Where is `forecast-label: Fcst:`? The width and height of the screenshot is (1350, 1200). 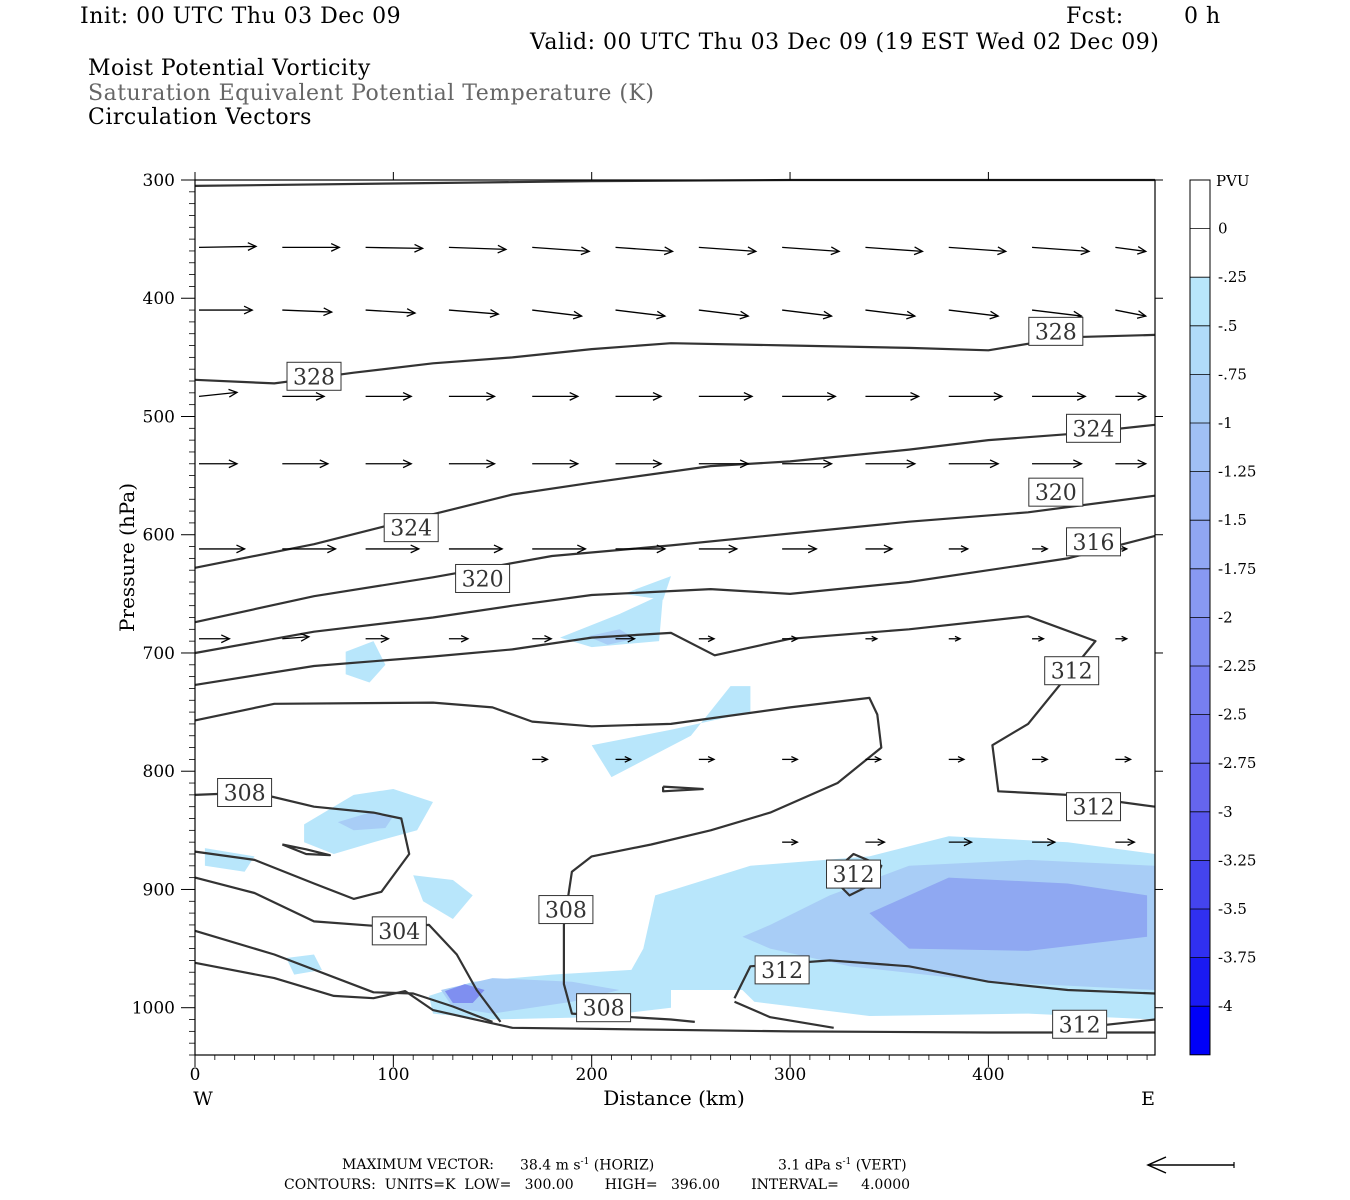 forecast-label: Fcst: is located at coordinates (1095, 16).